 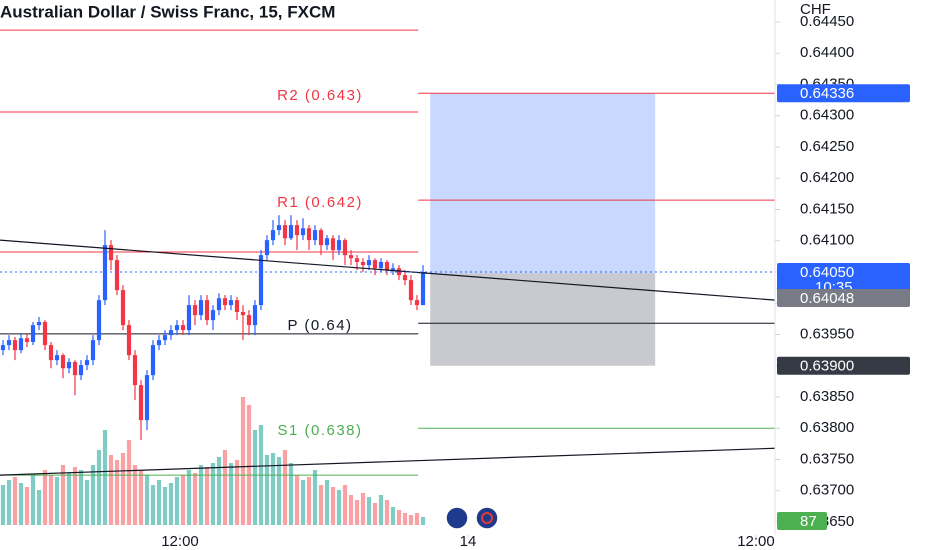 What do you see at coordinates (543, 319) in the screenshot?
I see `loss-zone` at bounding box center [543, 319].